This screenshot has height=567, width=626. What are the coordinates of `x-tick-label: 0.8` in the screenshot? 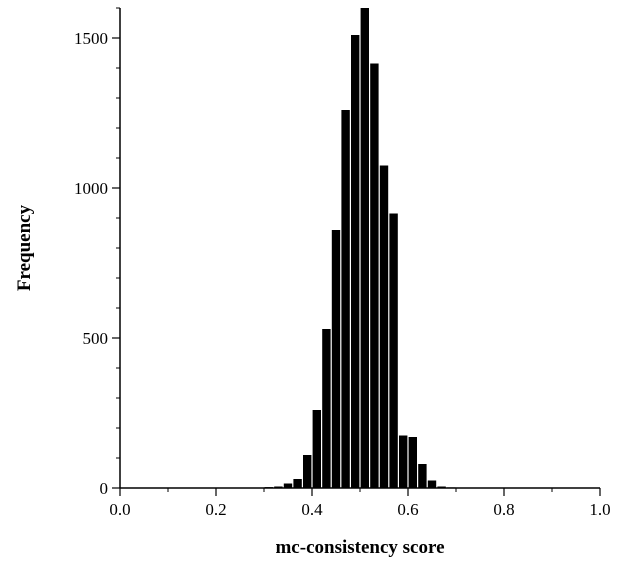 It's located at (503, 509).